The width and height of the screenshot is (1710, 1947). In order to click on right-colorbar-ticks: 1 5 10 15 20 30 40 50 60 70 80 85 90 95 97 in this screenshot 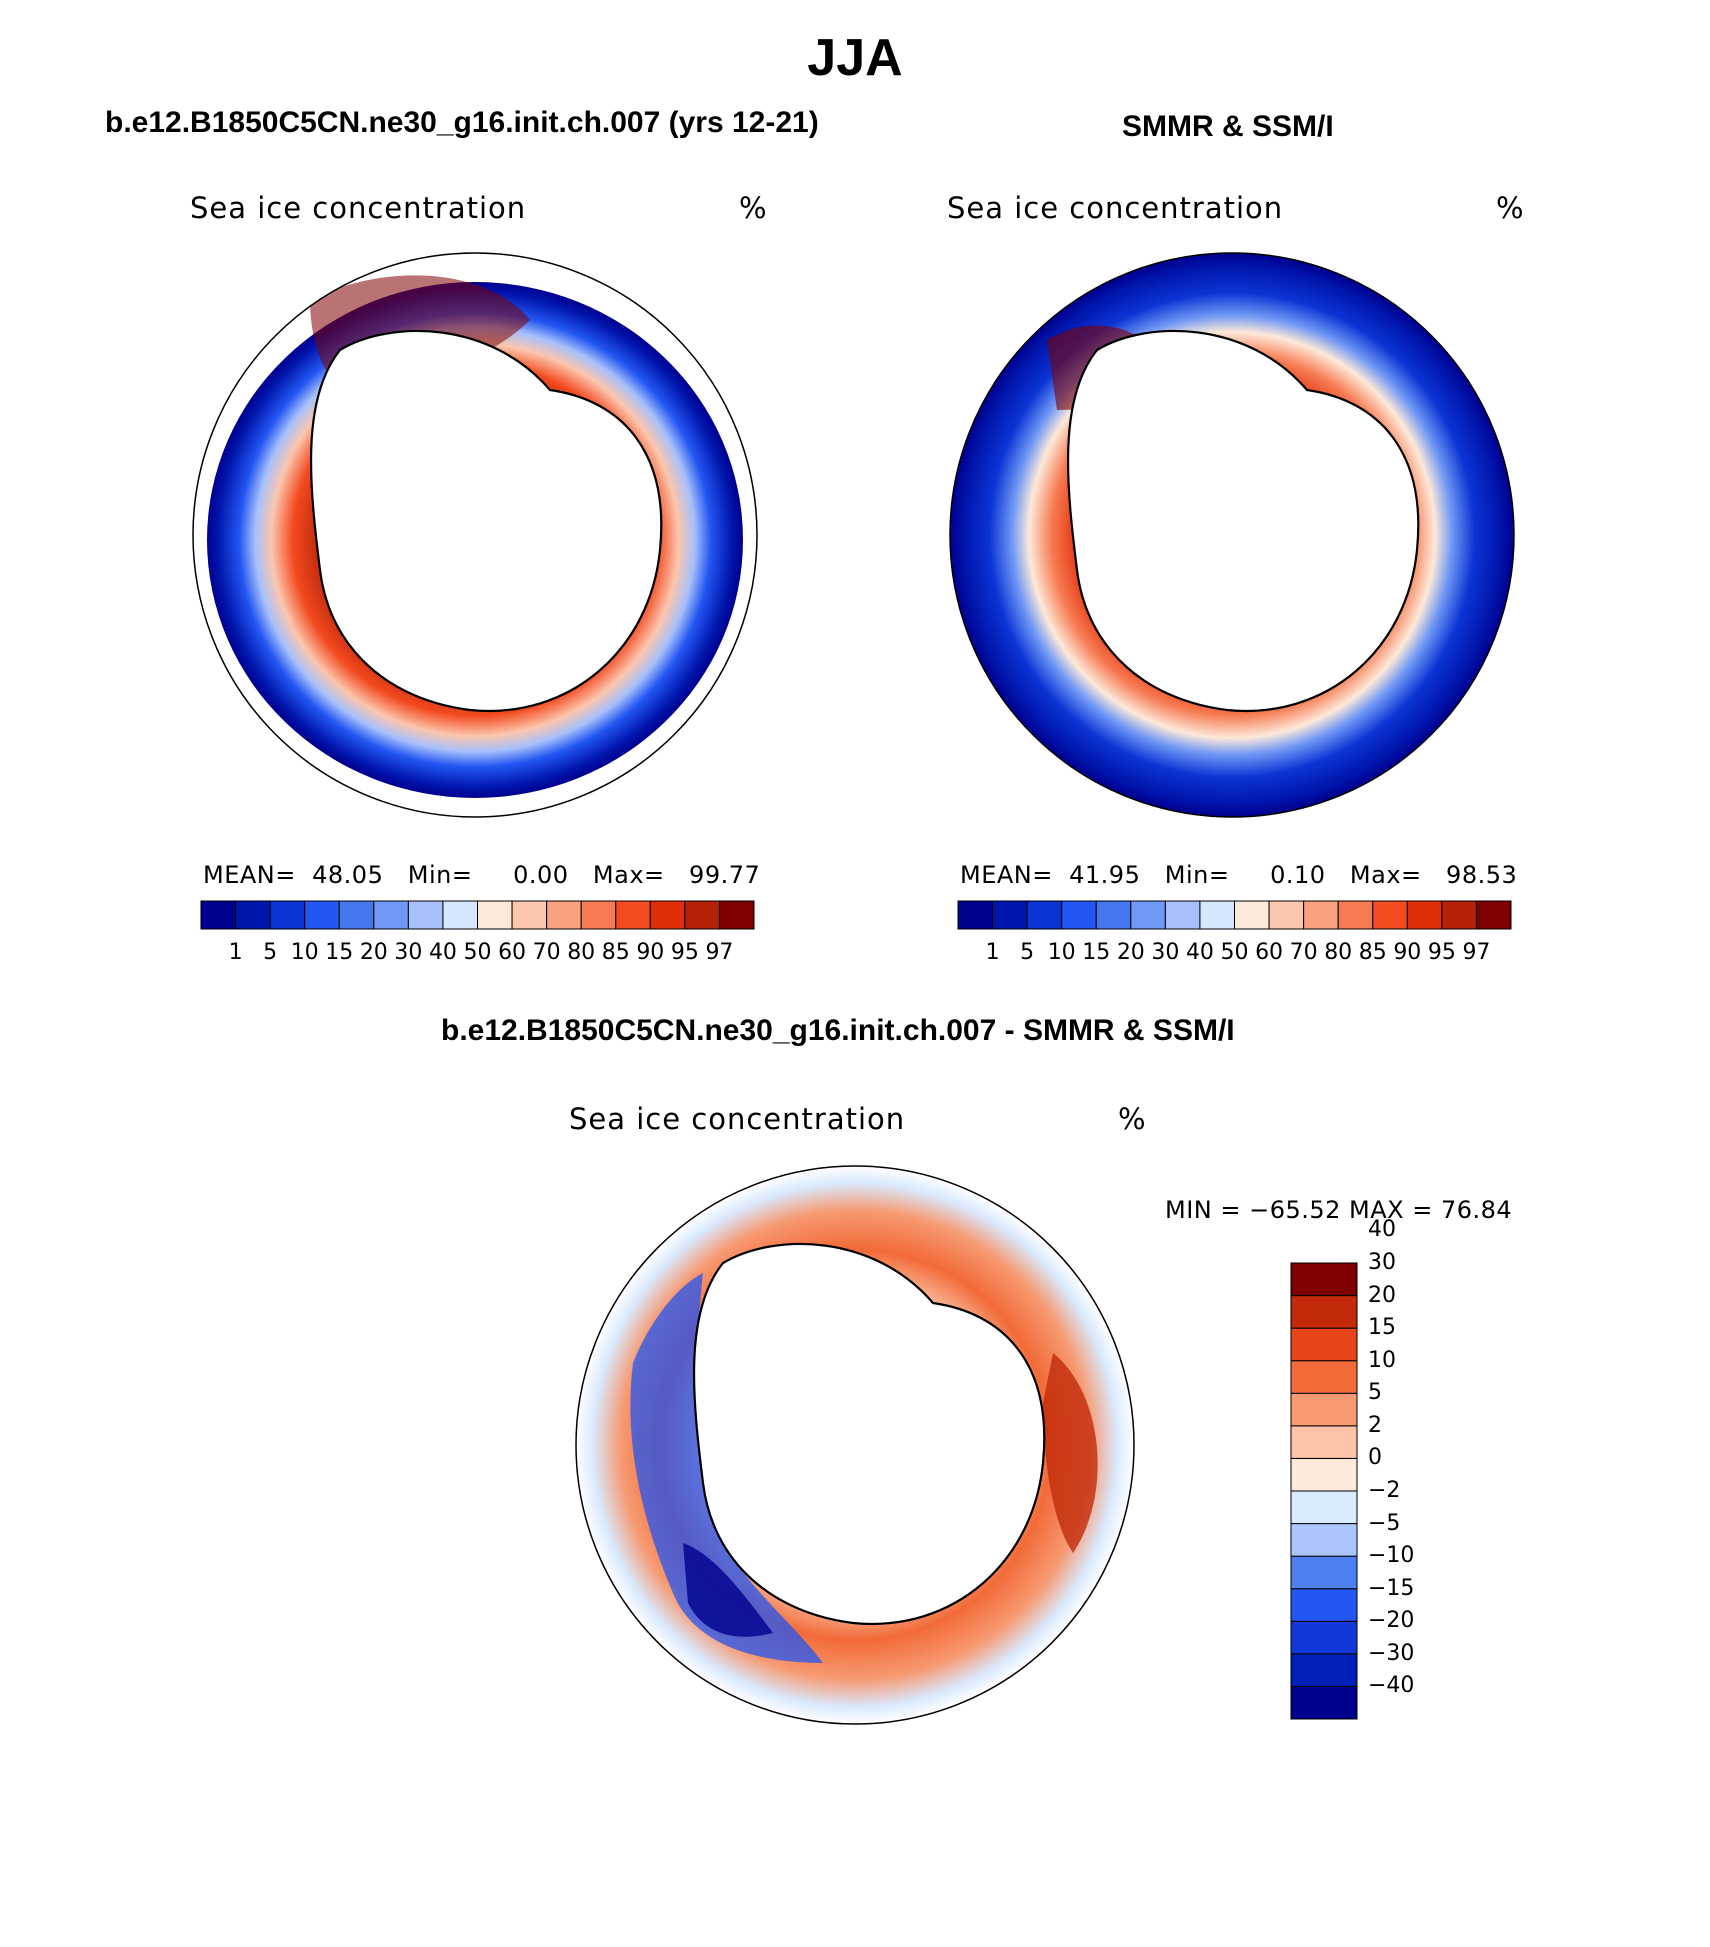, I will do `click(1234, 955)`.